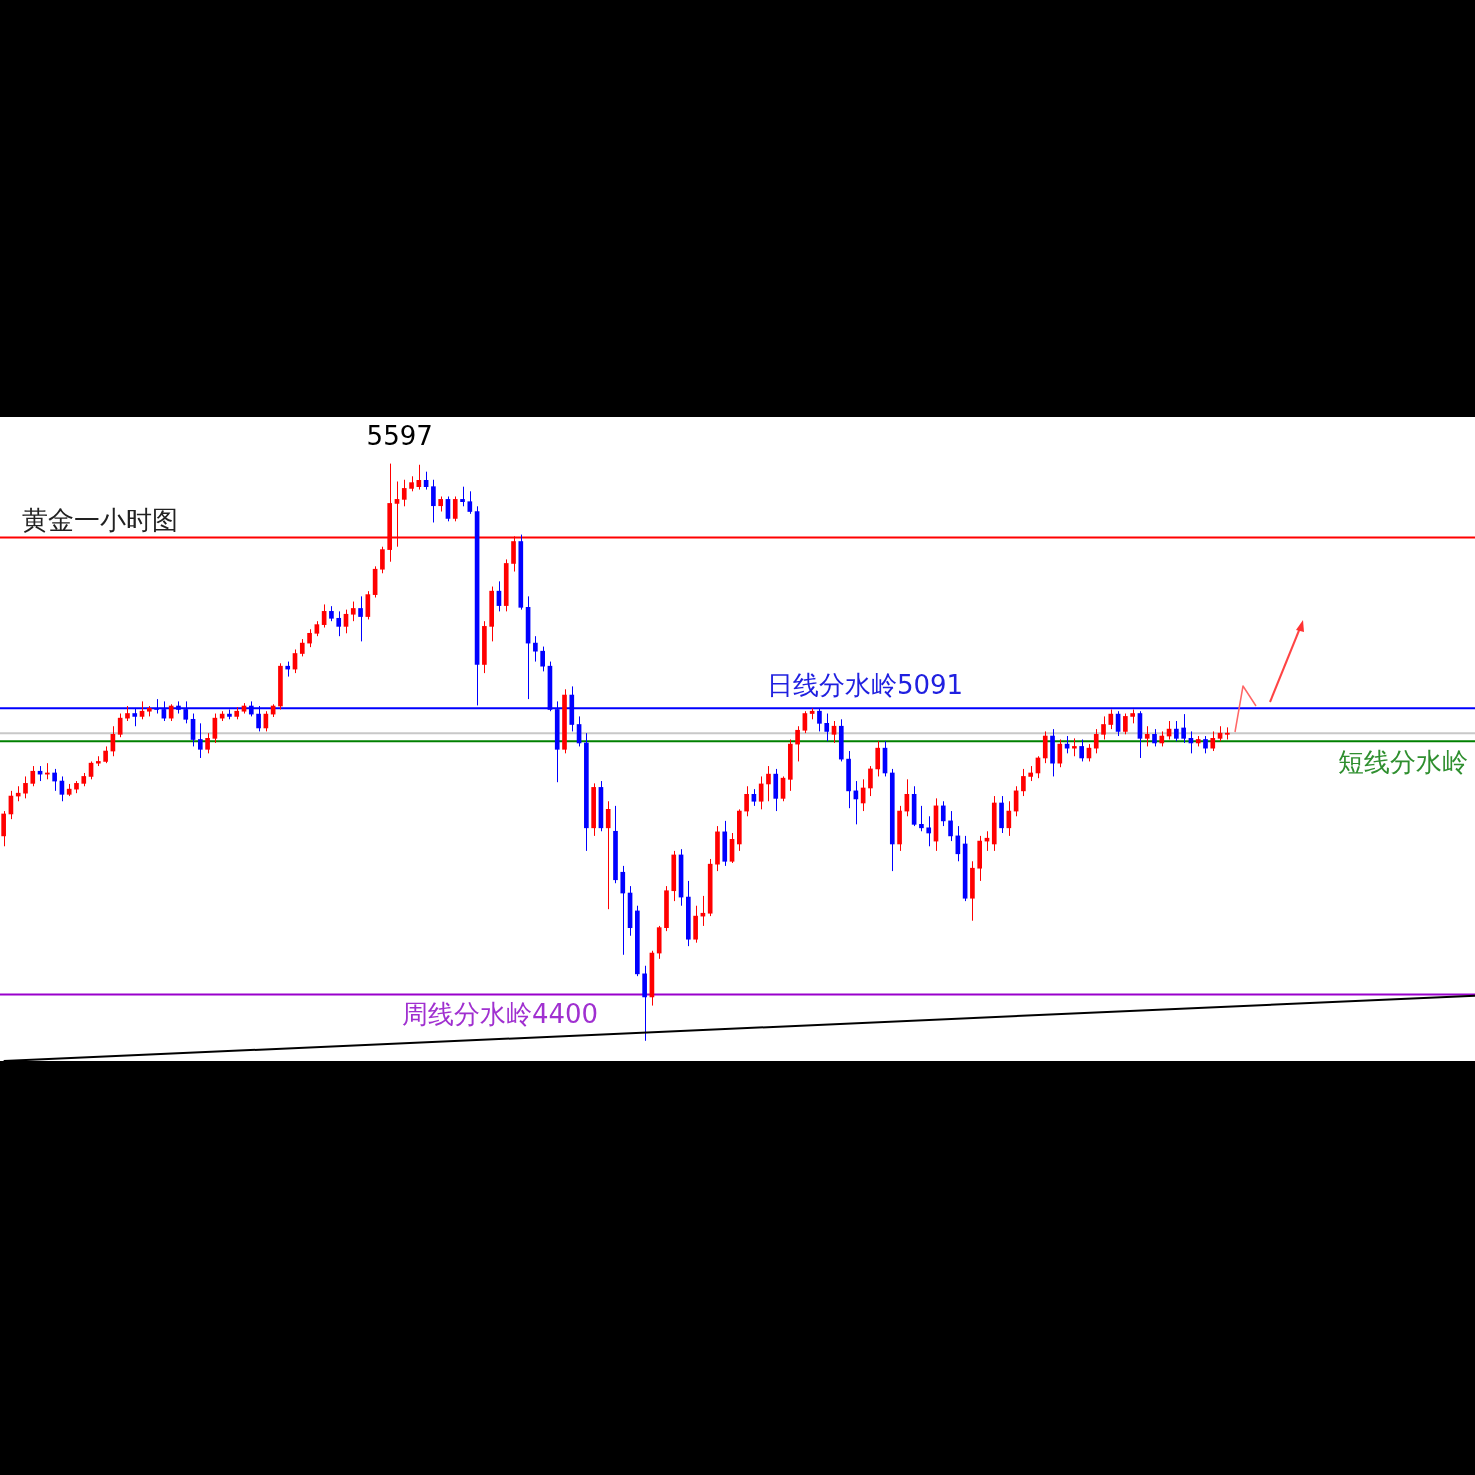  What do you see at coordinates (399, 436) in the screenshot?
I see `text: 5597` at bounding box center [399, 436].